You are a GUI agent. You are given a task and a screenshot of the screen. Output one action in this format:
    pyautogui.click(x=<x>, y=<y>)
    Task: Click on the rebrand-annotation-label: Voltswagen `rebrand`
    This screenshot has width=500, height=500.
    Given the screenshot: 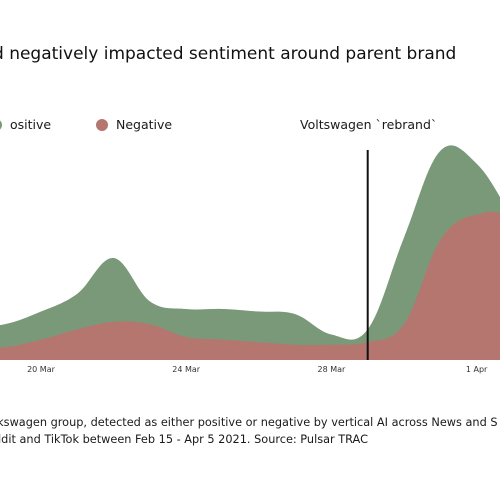 What is the action you would take?
    pyautogui.click(x=369, y=124)
    